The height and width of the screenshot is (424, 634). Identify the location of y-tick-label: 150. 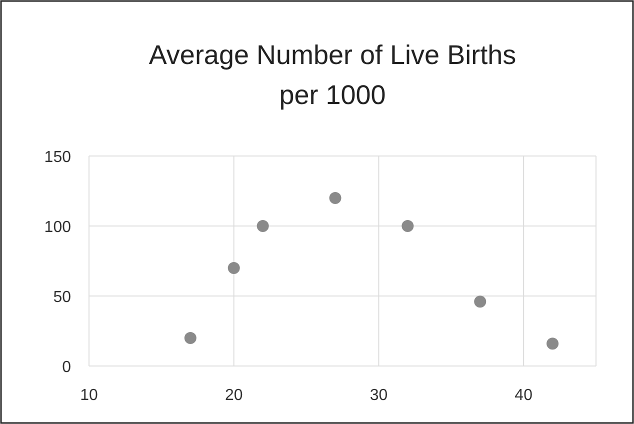
(58, 157).